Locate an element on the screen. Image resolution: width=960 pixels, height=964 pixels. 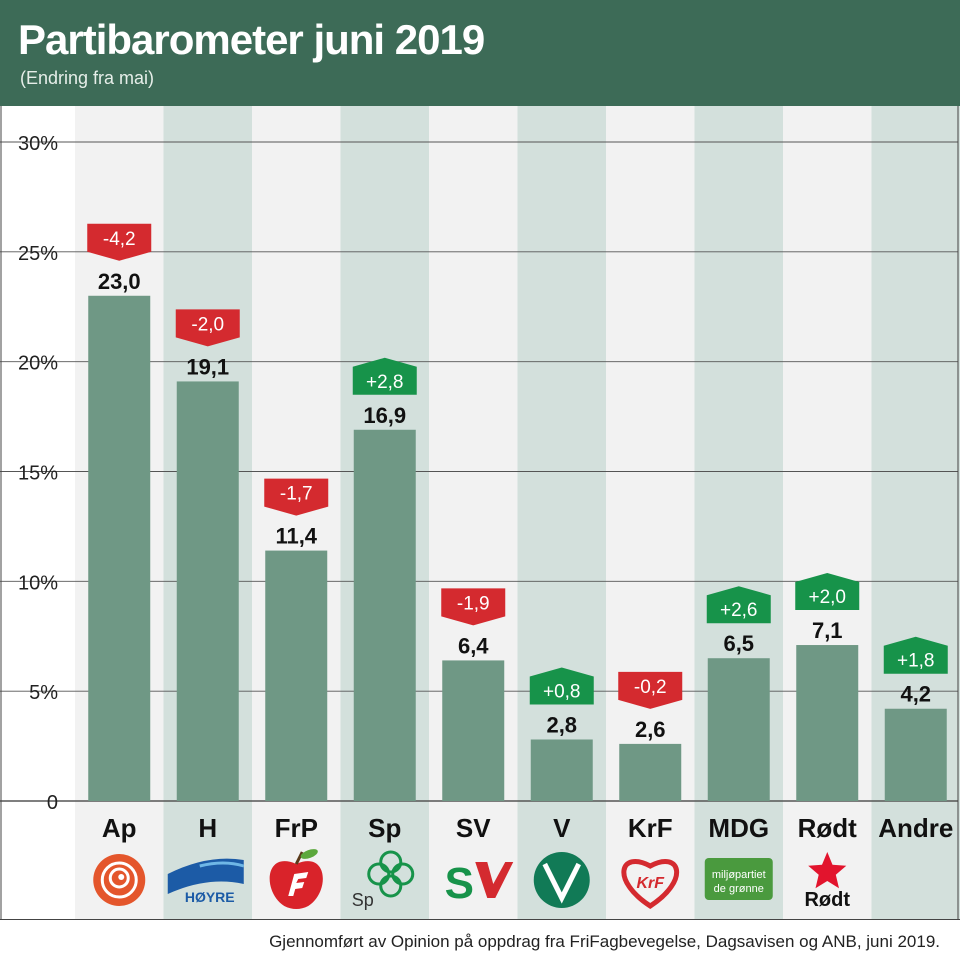
rodt-logo-text: Rødt is located at coordinates (827, 900).